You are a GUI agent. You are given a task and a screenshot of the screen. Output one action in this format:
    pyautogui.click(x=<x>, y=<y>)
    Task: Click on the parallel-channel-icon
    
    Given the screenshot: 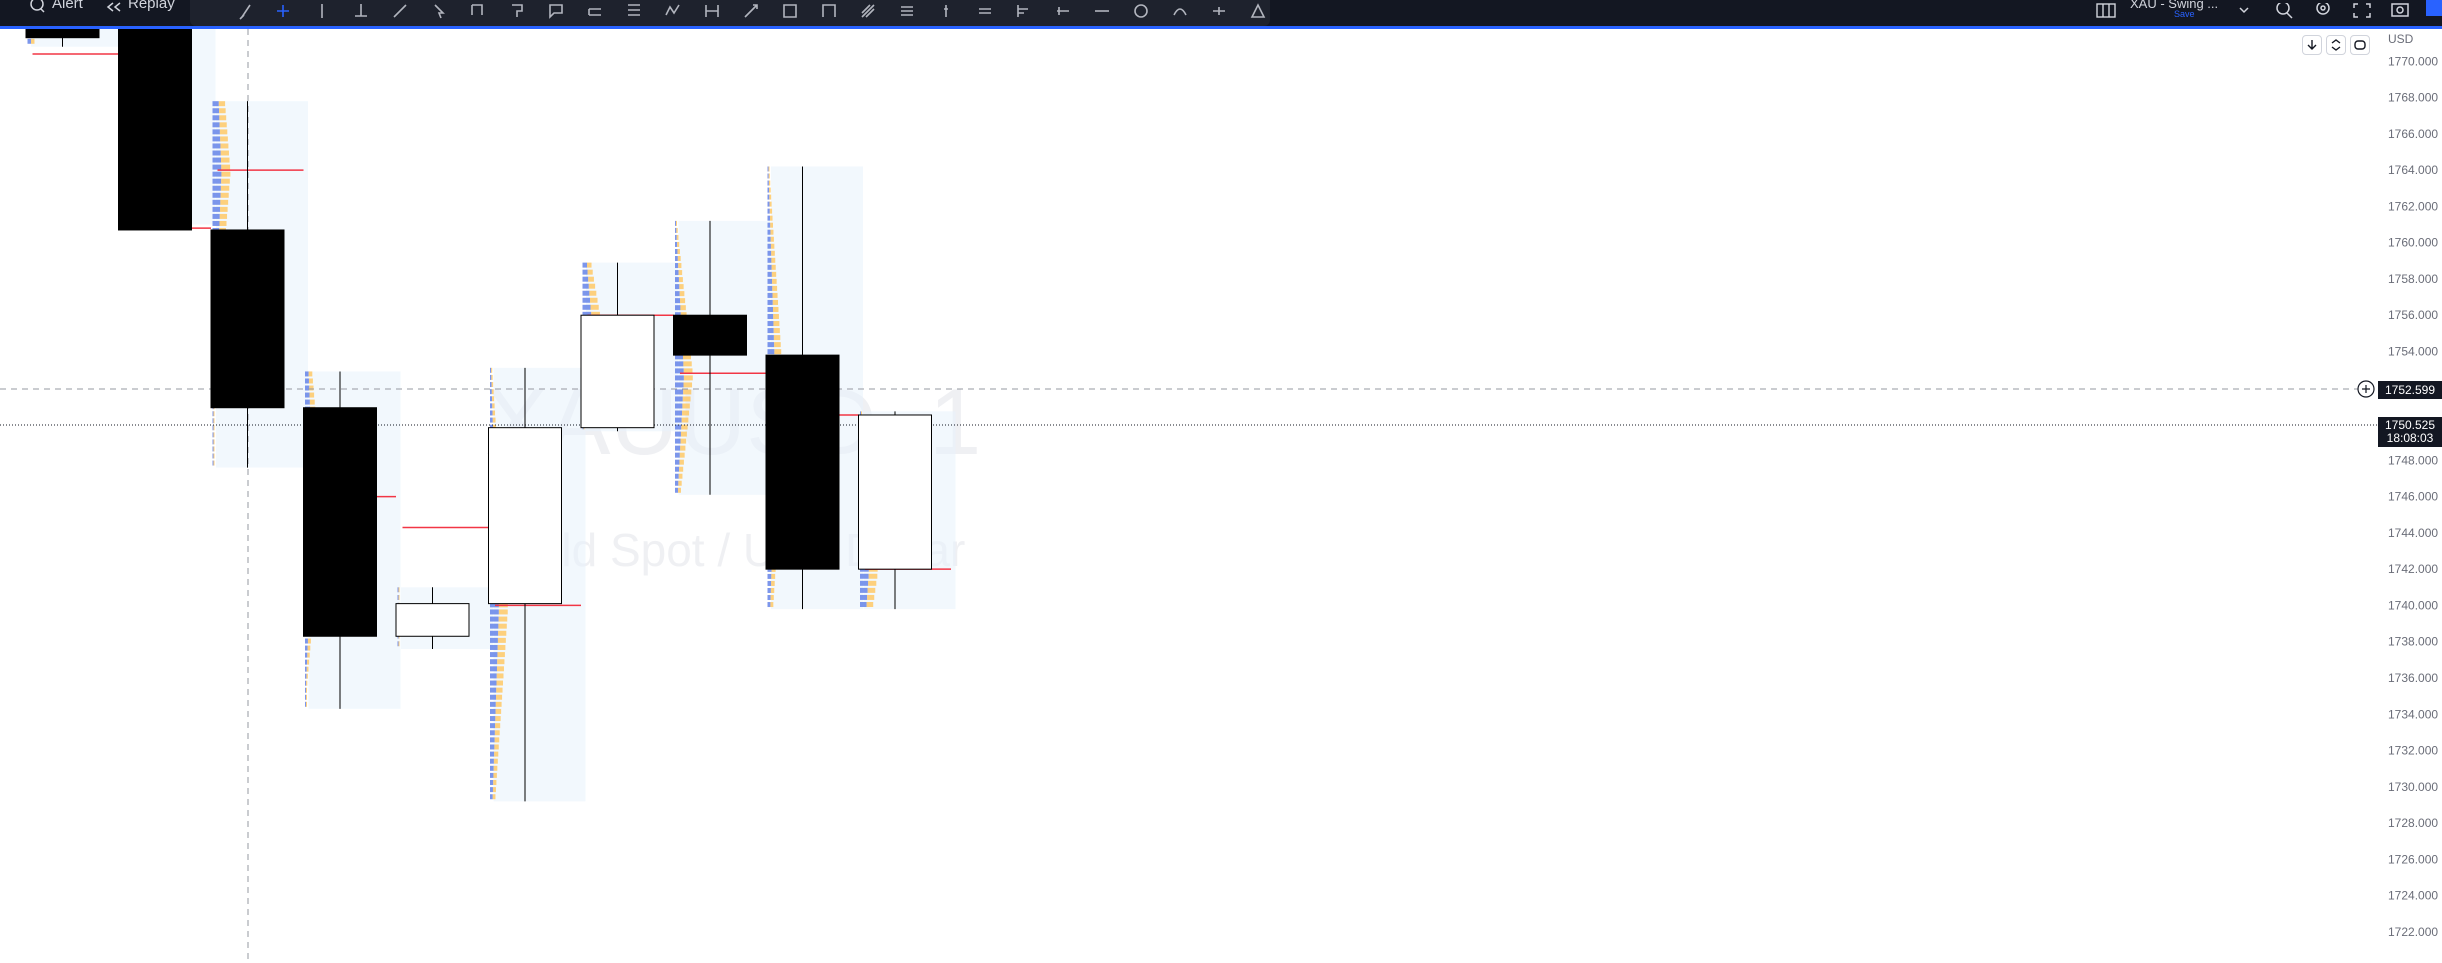 What is the action you would take?
    pyautogui.click(x=595, y=11)
    